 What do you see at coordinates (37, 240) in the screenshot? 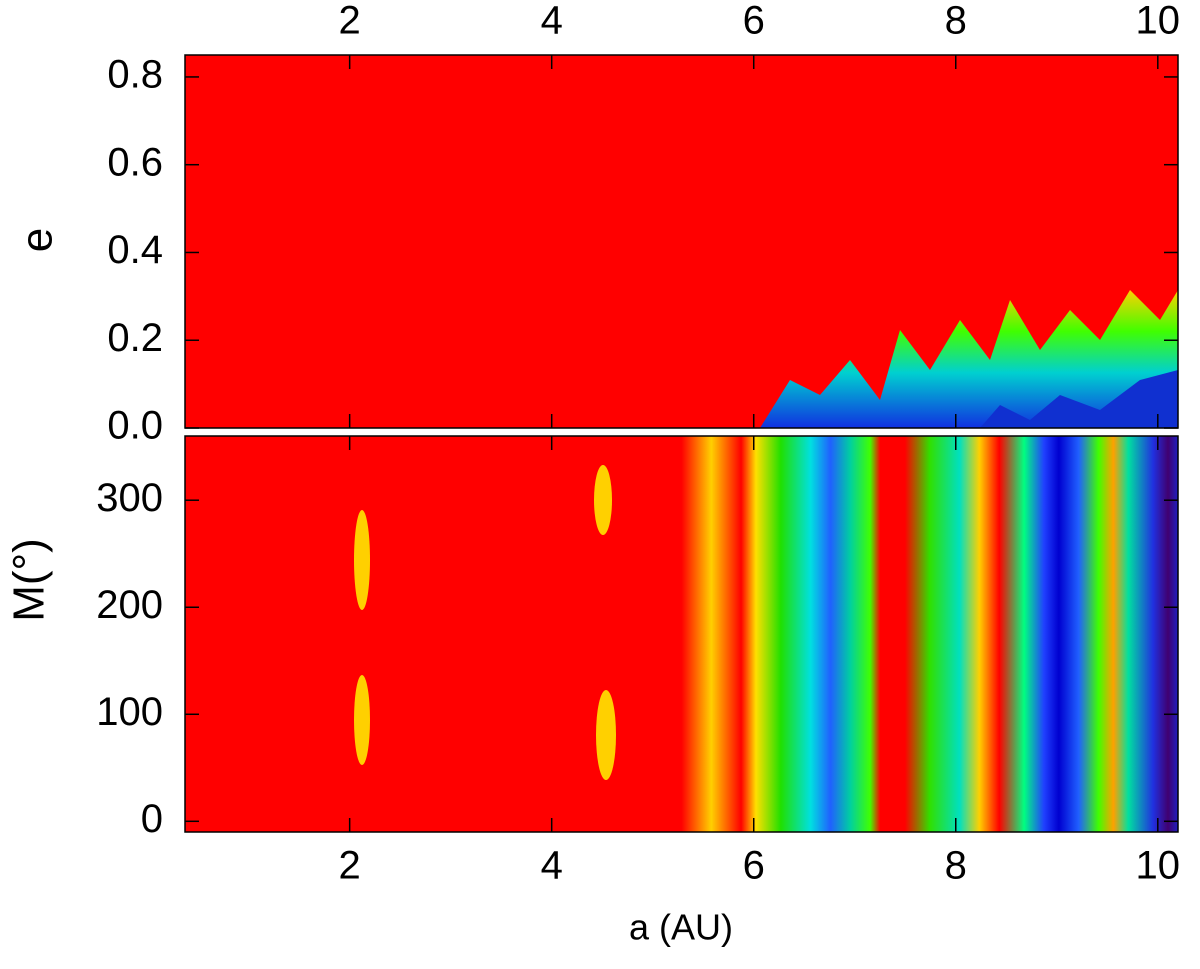
I see `y-axis-label: e` at bounding box center [37, 240].